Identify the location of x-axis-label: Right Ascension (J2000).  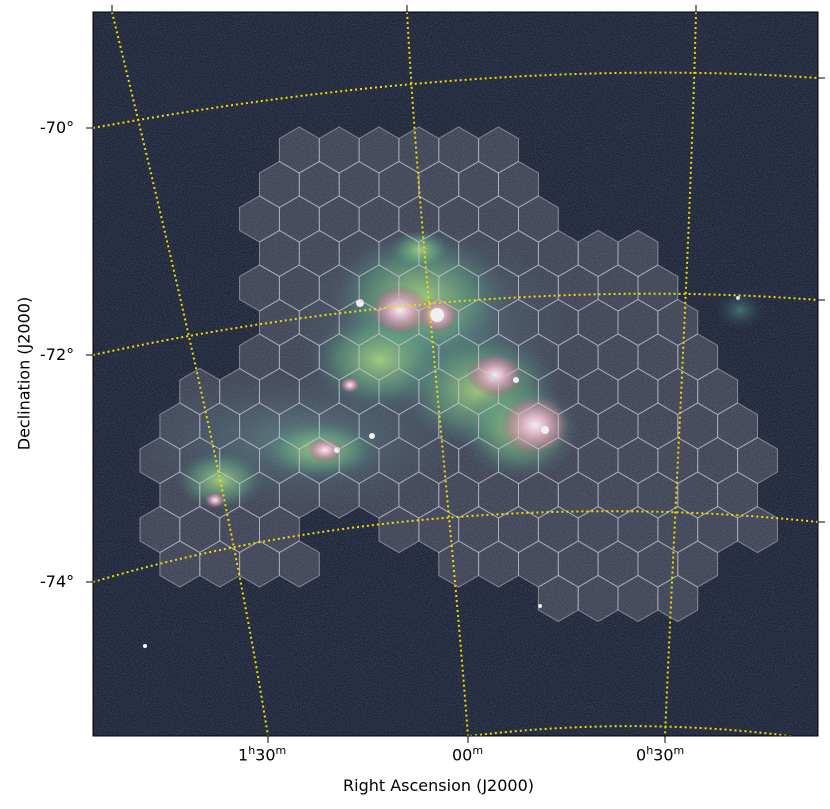
(438, 785).